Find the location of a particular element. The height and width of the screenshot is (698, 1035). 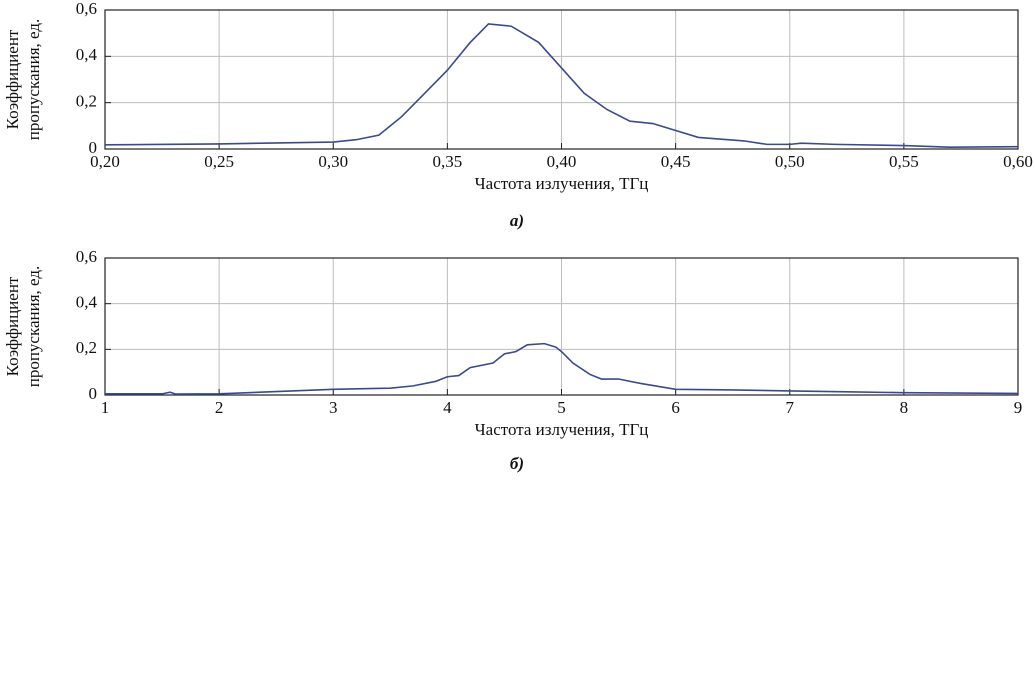

x-tick-label: 0,20 is located at coordinates (105, 161).